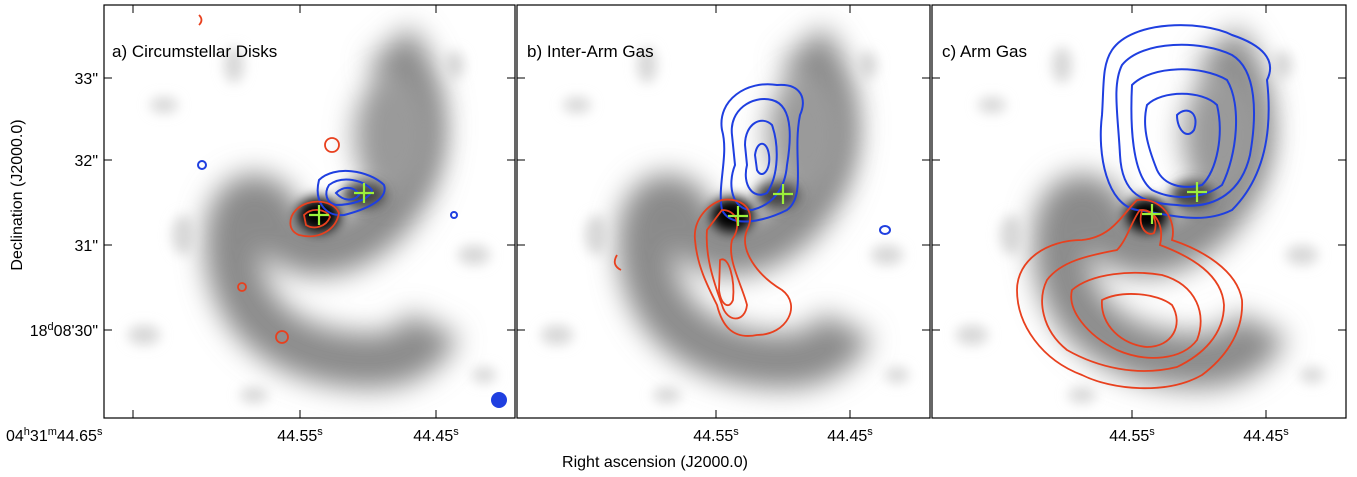  Describe the element at coordinates (51, 327) in the screenshot. I see `label-part: d` at that location.